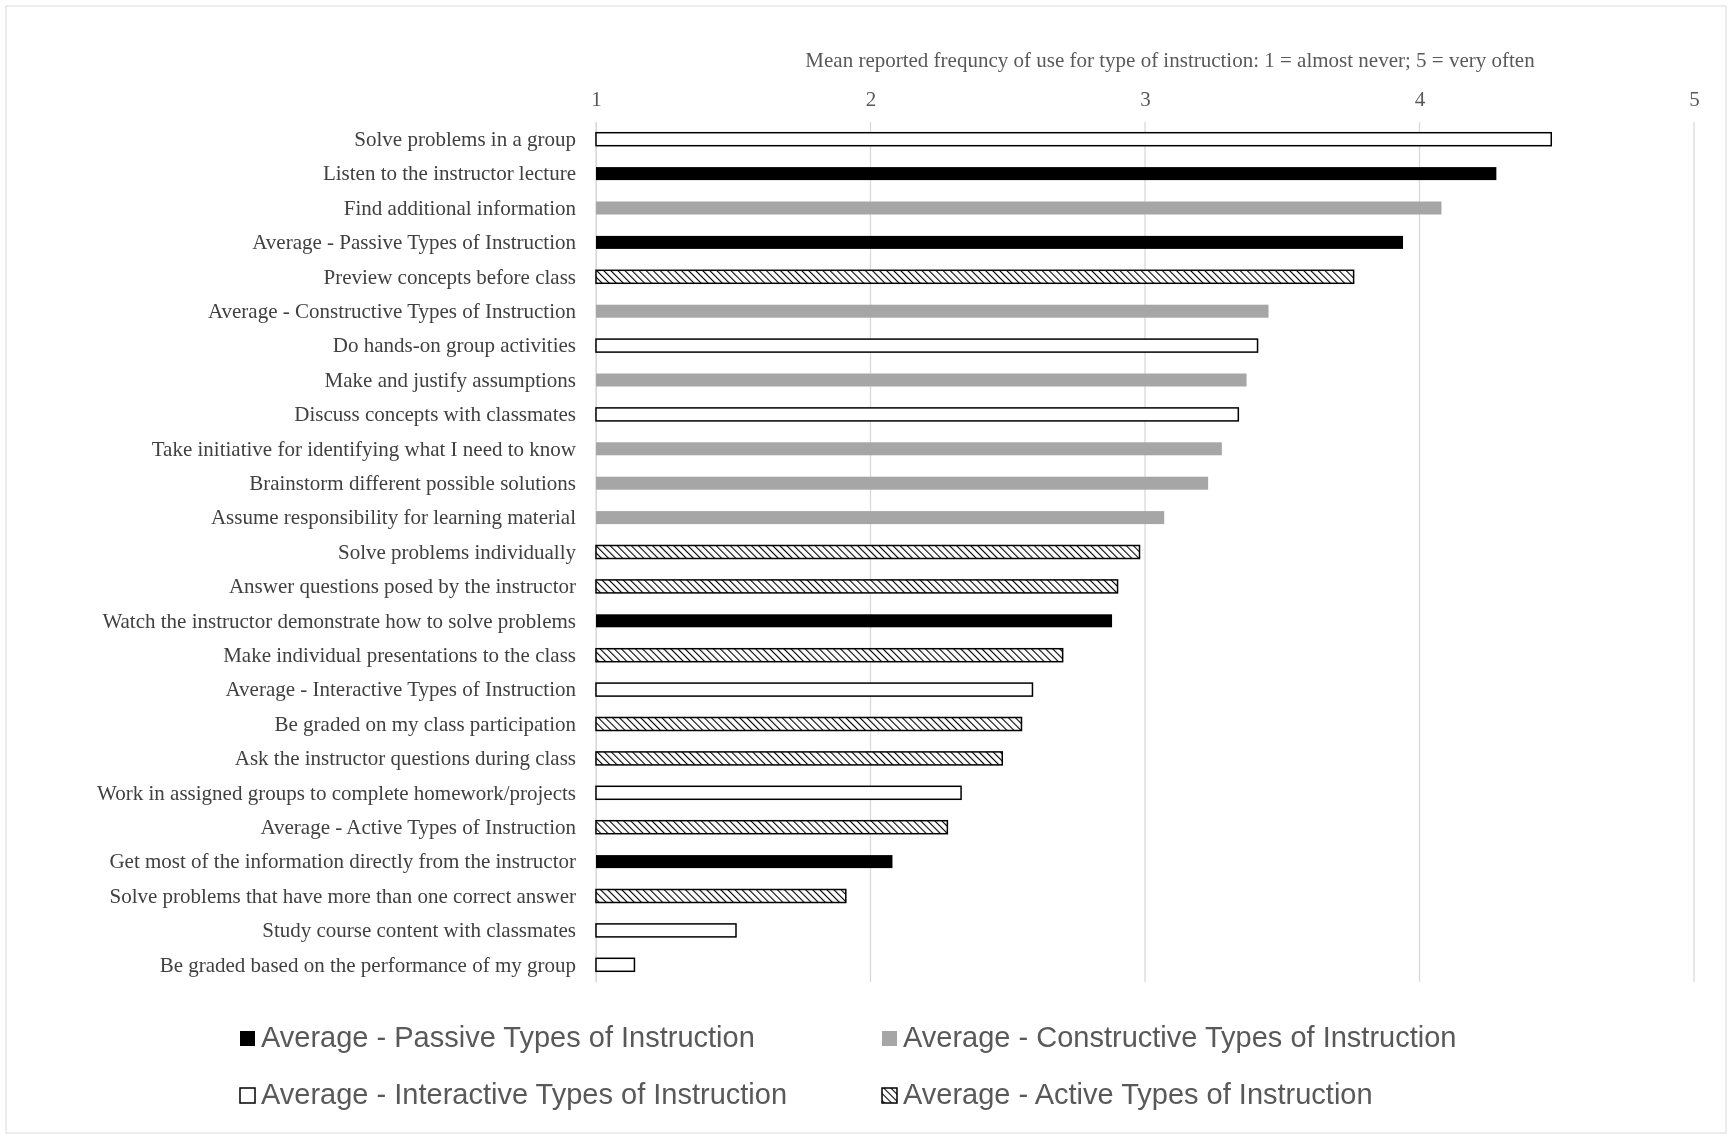 This screenshot has width=1732, height=1139. Describe the element at coordinates (399, 654) in the screenshot. I see `y-tick-label: Make individual presentations to the class` at that location.